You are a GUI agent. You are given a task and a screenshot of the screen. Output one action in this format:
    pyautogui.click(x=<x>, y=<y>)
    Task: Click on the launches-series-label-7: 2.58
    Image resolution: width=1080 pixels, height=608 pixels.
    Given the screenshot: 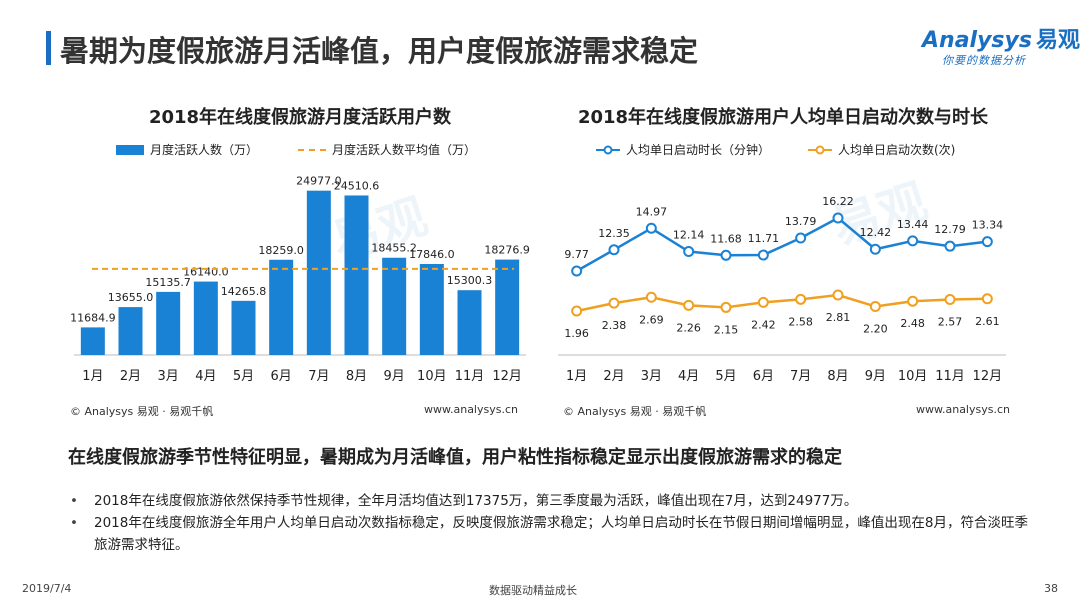 What is the action you would take?
    pyautogui.click(x=800, y=321)
    